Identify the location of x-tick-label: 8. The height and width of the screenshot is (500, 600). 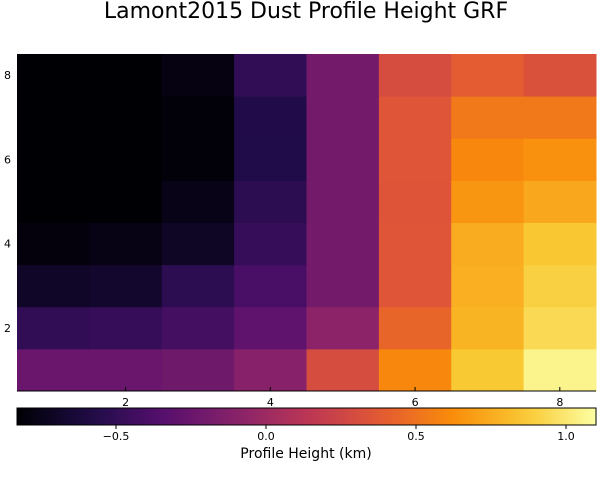
(559, 402).